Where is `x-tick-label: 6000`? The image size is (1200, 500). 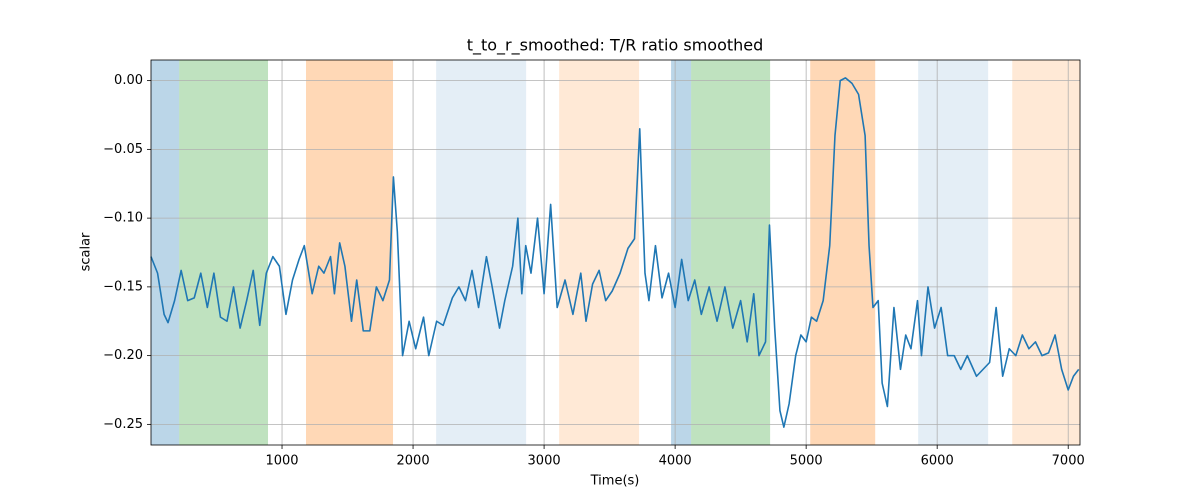
x-tick-label: 6000 is located at coordinates (937, 461).